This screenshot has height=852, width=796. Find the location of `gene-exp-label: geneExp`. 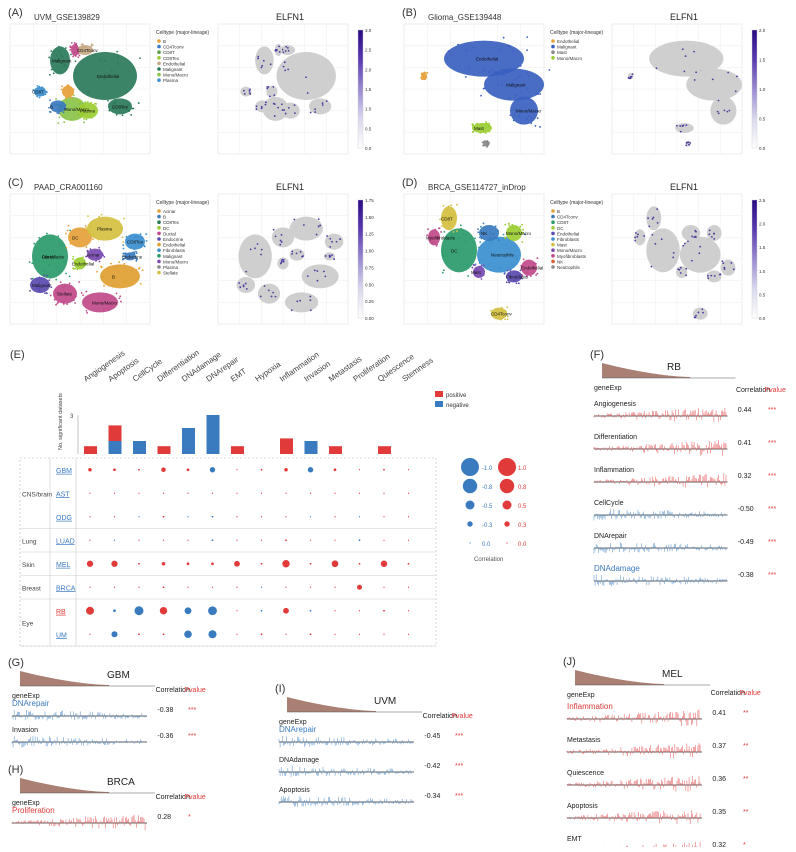

gene-exp-label: geneExp is located at coordinates (26, 696).